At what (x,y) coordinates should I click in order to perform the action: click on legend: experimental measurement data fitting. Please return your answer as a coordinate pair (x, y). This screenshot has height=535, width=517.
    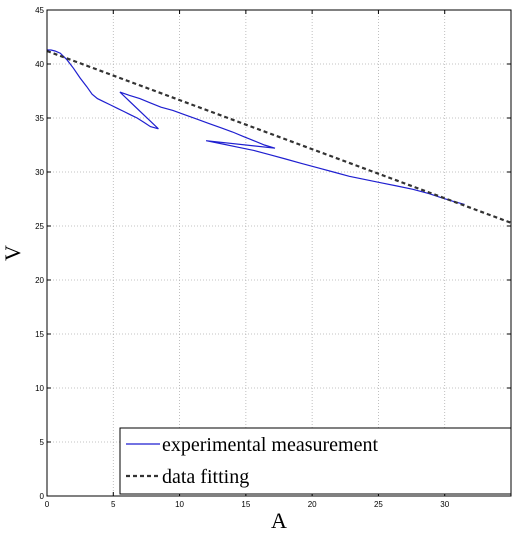
    Looking at the image, I should click on (315, 461).